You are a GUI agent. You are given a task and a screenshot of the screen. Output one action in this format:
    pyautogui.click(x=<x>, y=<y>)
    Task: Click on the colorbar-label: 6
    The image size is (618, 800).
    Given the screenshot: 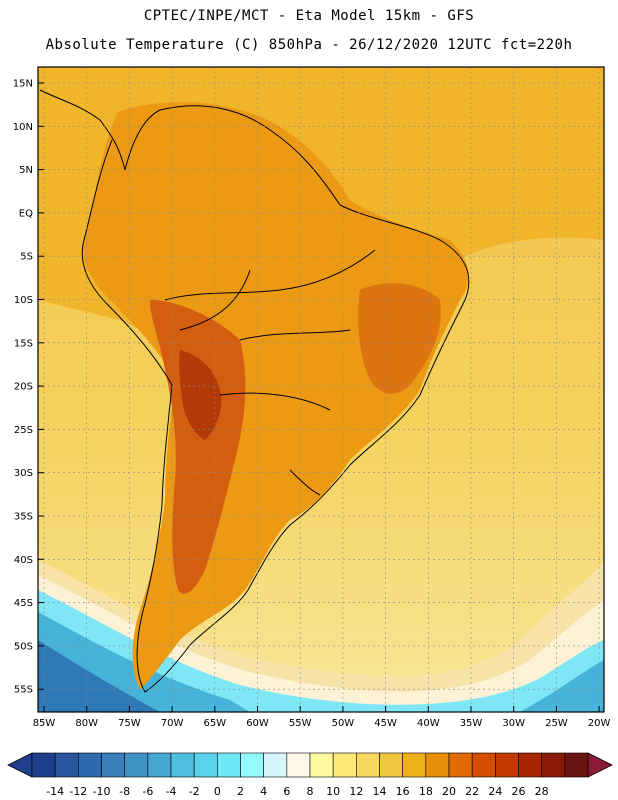 What is the action you would take?
    pyautogui.click(x=286, y=791)
    